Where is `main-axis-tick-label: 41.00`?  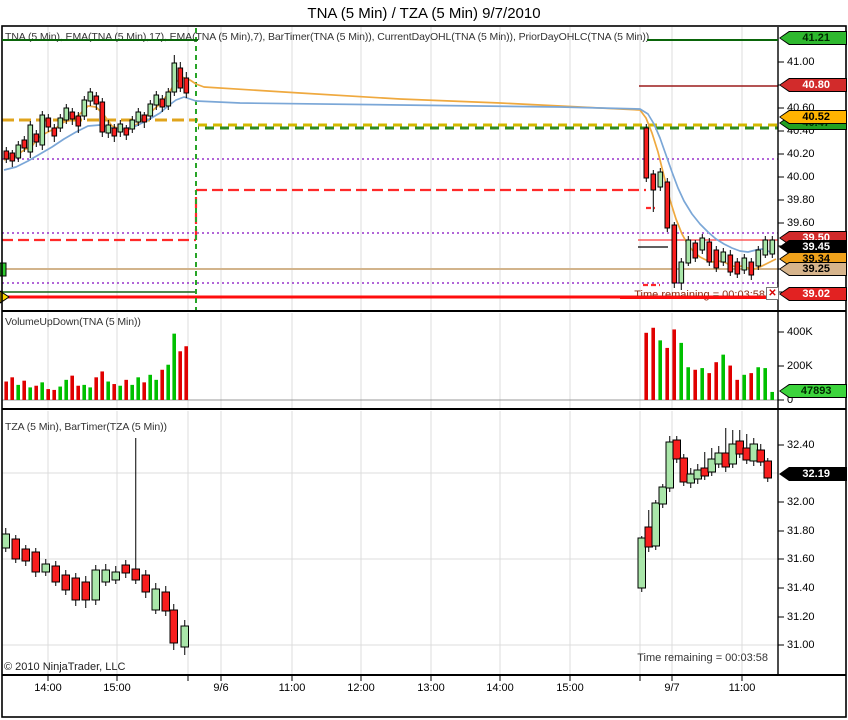 main-axis-tick-label: 41.00 is located at coordinates (801, 62).